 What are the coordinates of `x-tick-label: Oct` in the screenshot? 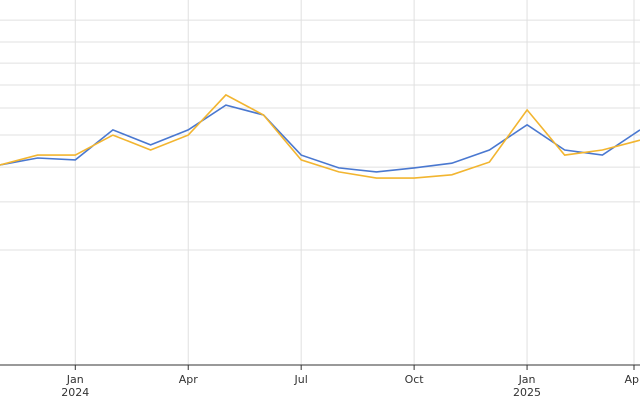 It's located at (415, 379).